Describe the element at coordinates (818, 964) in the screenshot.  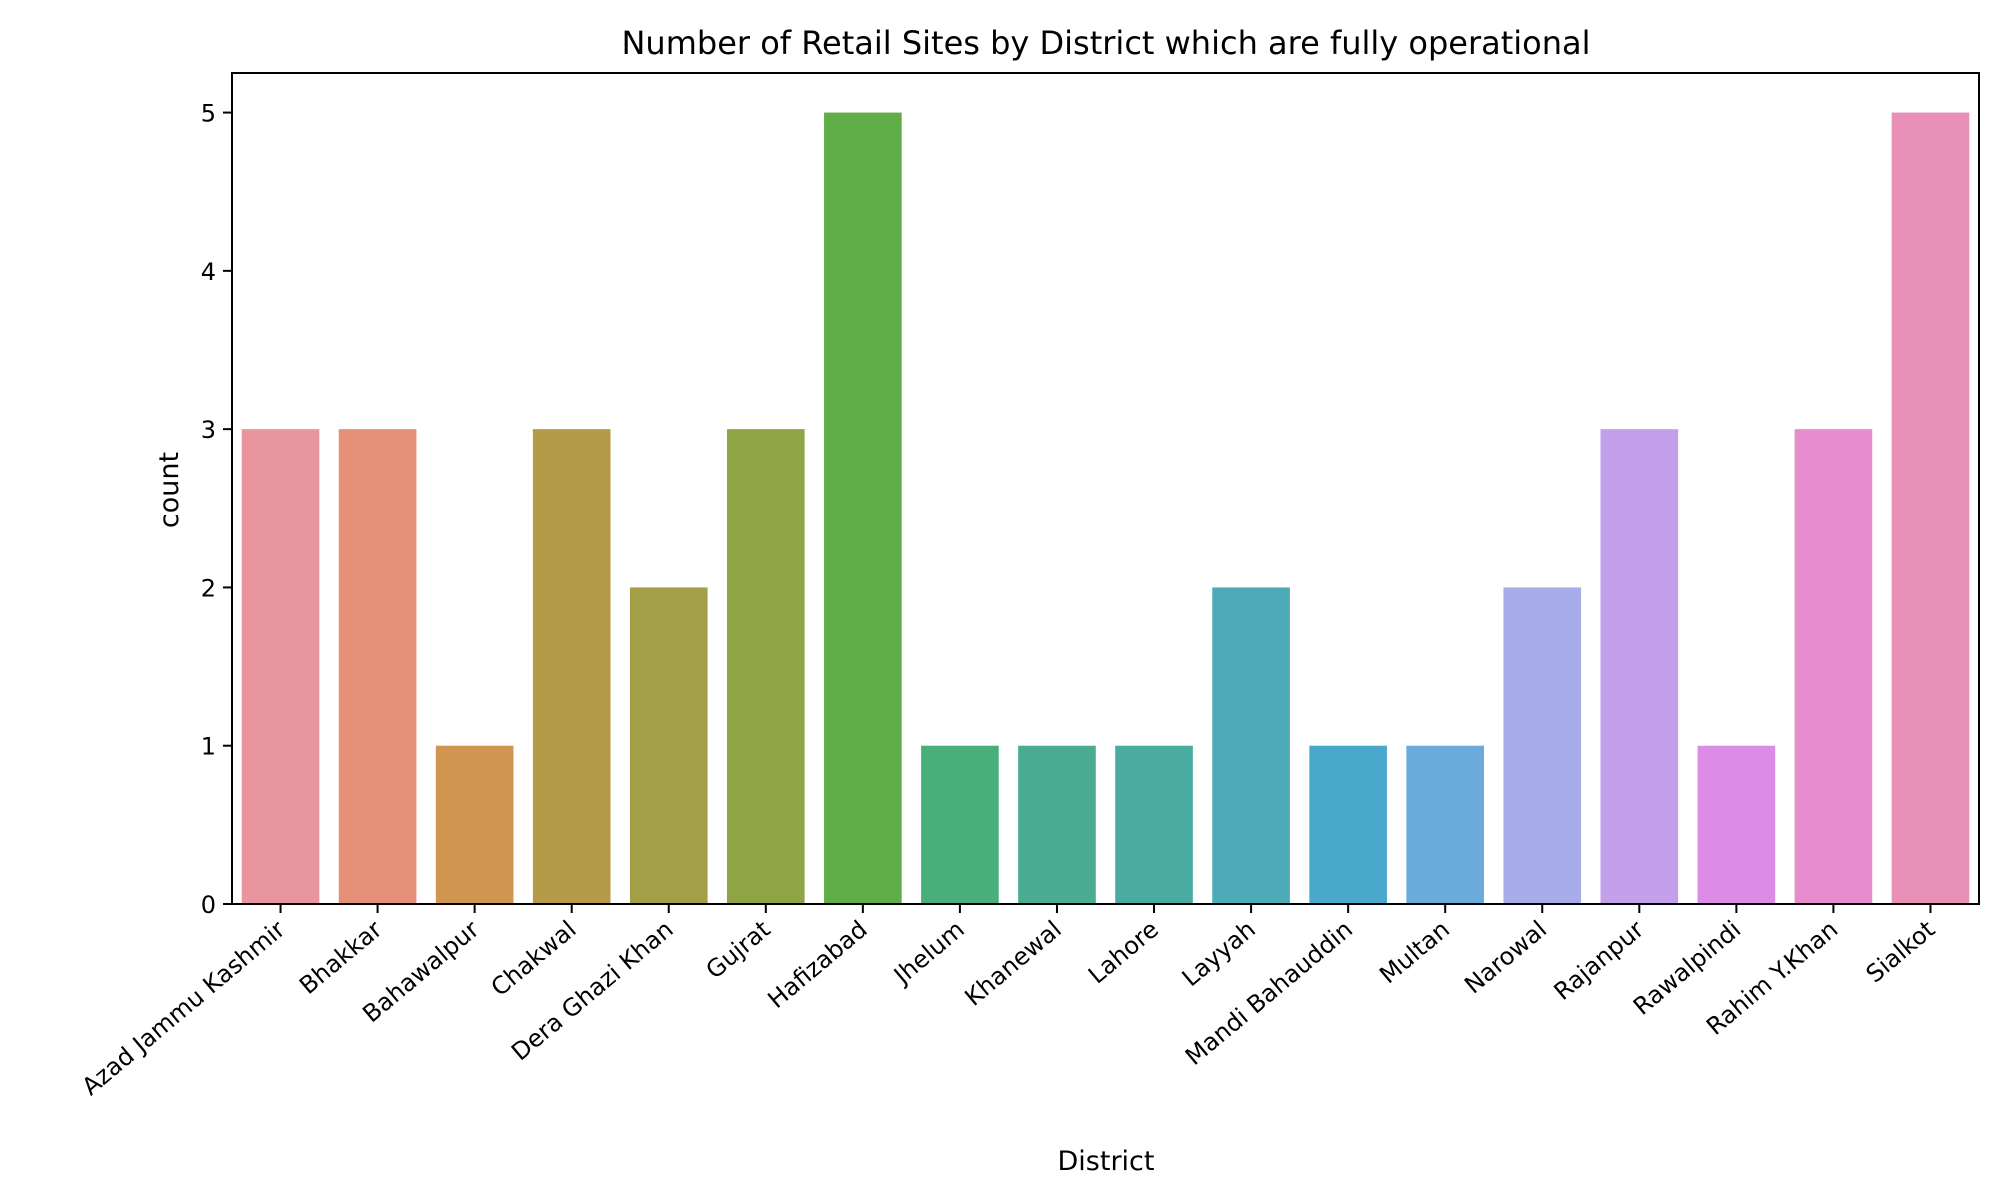
I see `x-tick-label: Hafizabad` at that location.